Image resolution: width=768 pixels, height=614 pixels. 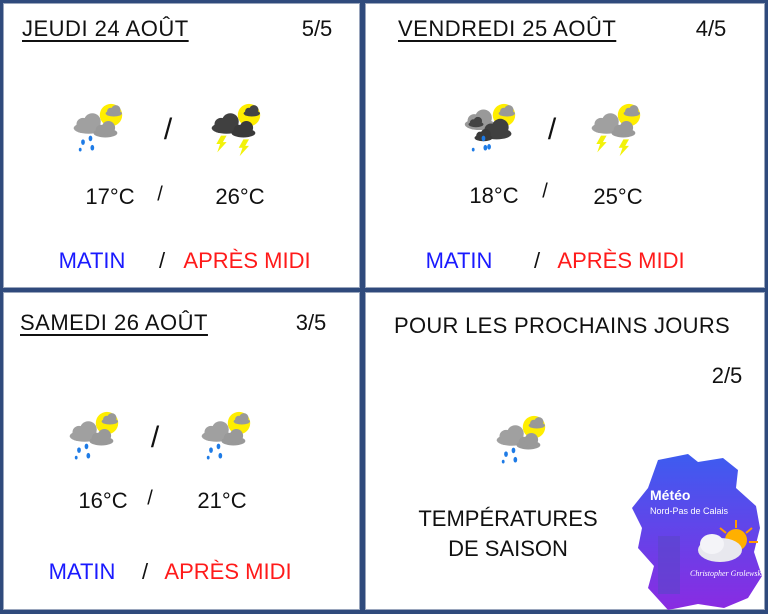 What do you see at coordinates (240, 196) in the screenshot?
I see `afternoon-temp: 26°C` at bounding box center [240, 196].